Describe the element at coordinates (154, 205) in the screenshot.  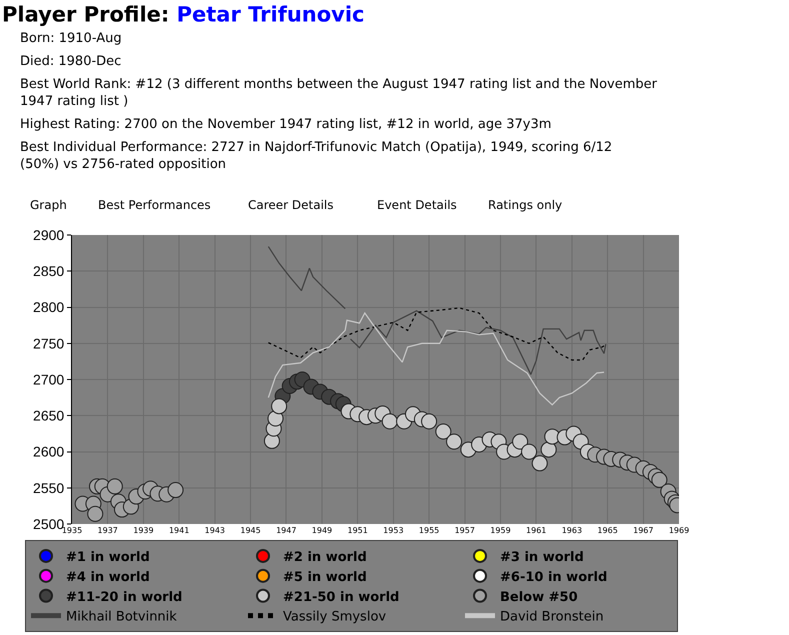
I see `text: Best Performances` at that location.